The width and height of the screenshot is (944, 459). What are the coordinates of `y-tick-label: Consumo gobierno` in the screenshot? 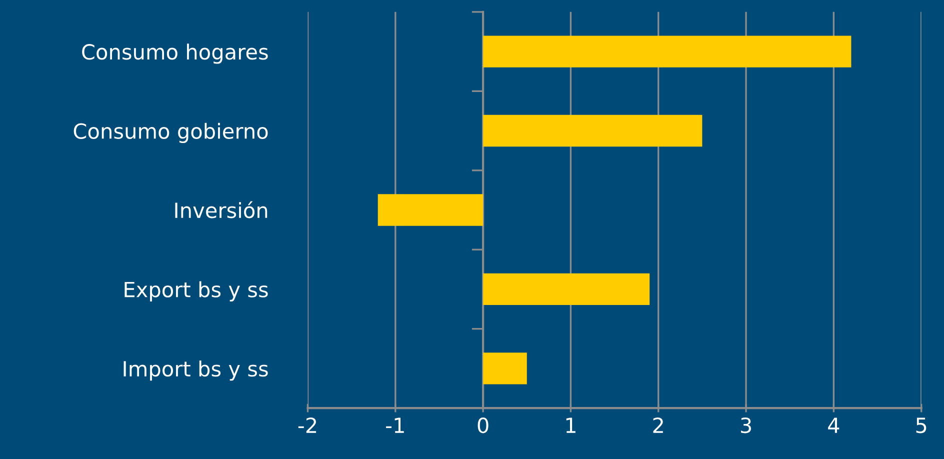 It's located at (171, 133).